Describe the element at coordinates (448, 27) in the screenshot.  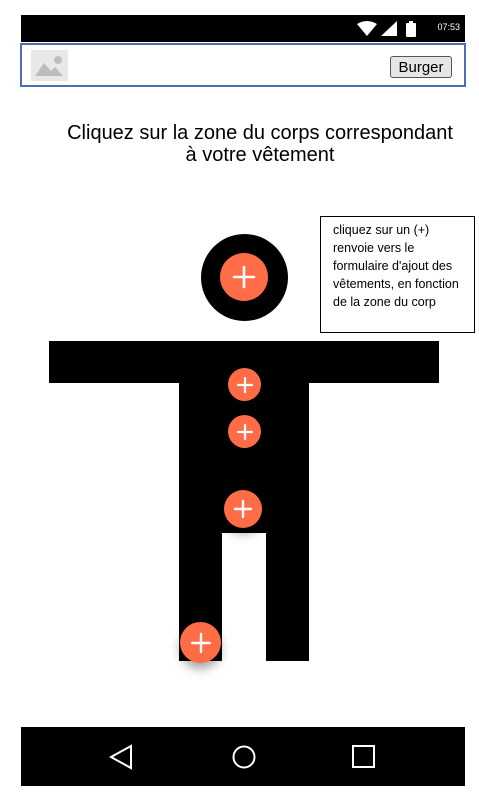
I see `status-time: 07:53` at that location.